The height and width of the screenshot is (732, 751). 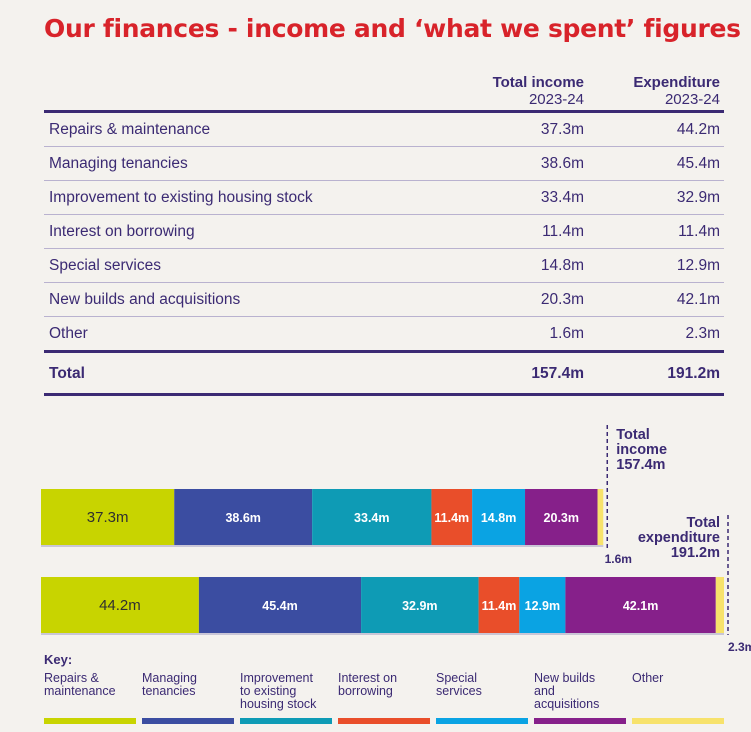 I want to click on bar-value-label: 33.4m, so click(x=371, y=518).